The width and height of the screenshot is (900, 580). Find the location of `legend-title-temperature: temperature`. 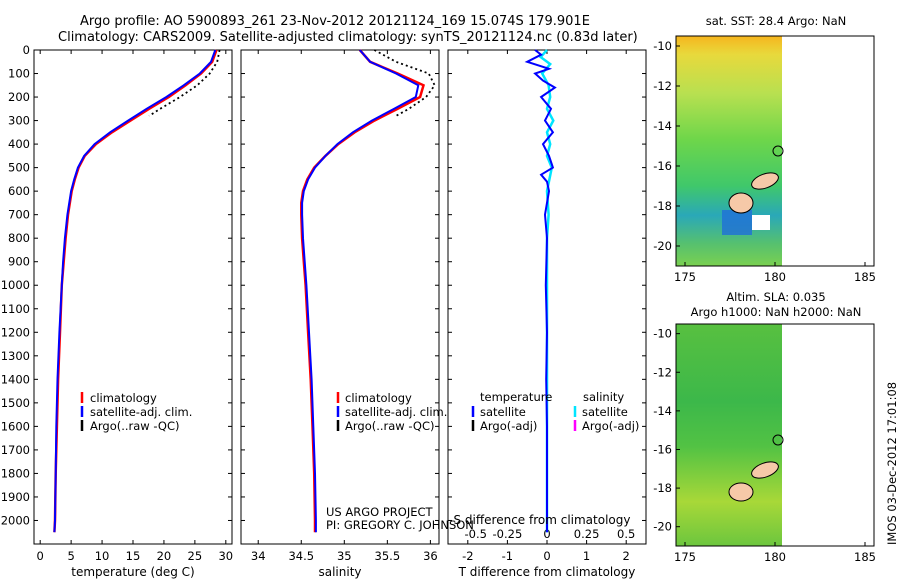

legend-title-temperature: temperature is located at coordinates (516, 397).